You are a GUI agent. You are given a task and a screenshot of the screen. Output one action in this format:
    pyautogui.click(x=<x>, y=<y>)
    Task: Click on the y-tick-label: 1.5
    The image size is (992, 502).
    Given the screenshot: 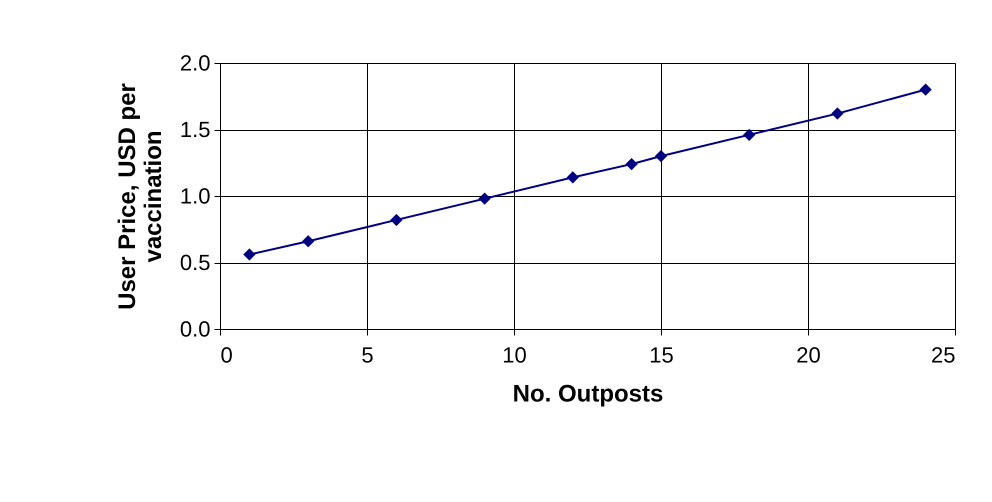 What is the action you would take?
    pyautogui.click(x=195, y=129)
    